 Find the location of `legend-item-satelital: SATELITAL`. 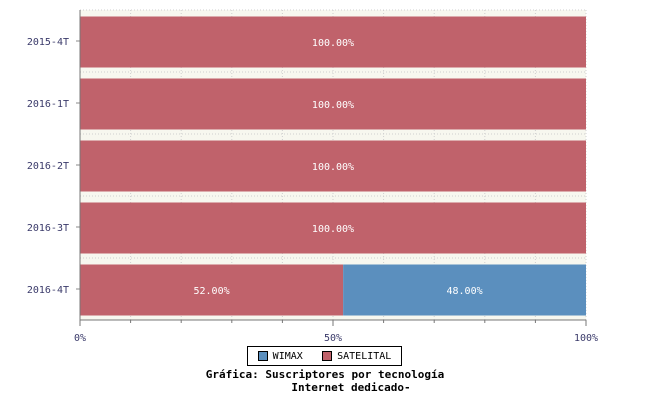

legend-item-satelital: SATELITAL is located at coordinates (356, 356).